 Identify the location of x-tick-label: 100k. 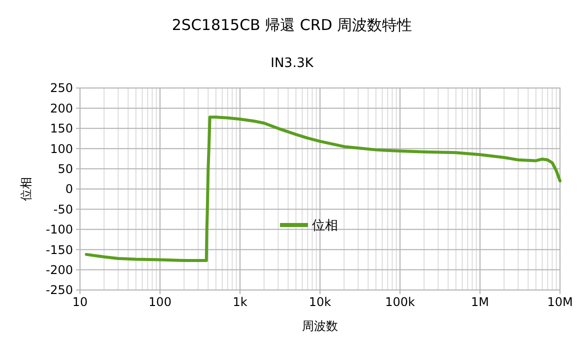
(400, 302).